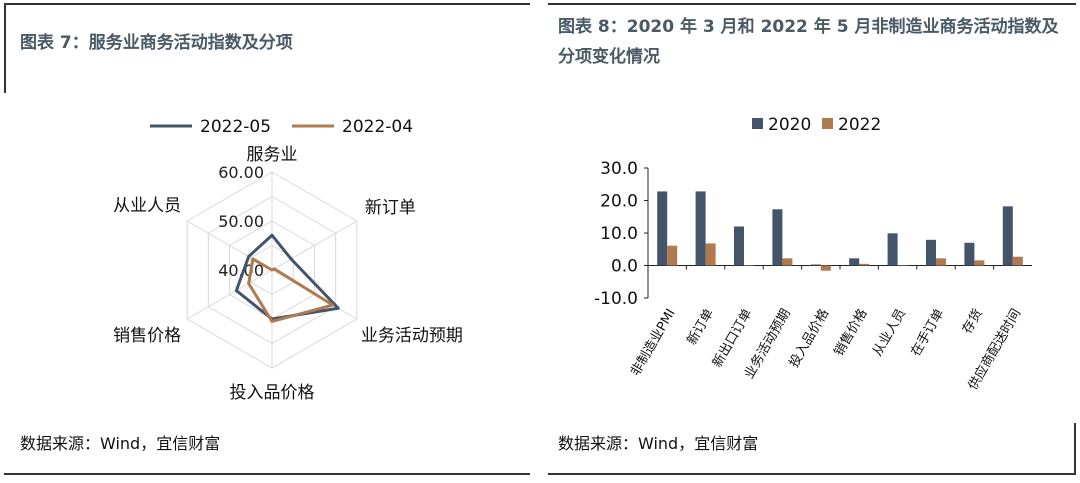  What do you see at coordinates (241, 221) in the screenshot?
I see `radar-tick-label: 50.00` at bounding box center [241, 221].